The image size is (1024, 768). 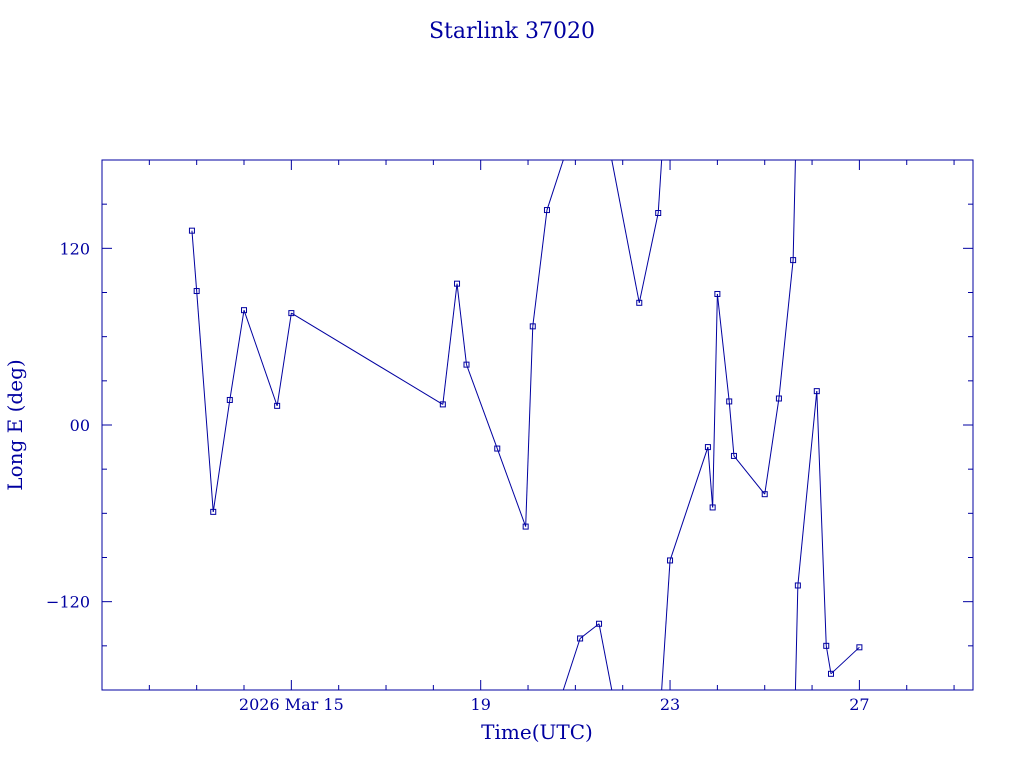 What do you see at coordinates (670, 704) in the screenshot?
I see `x-tick-label: 23` at bounding box center [670, 704].